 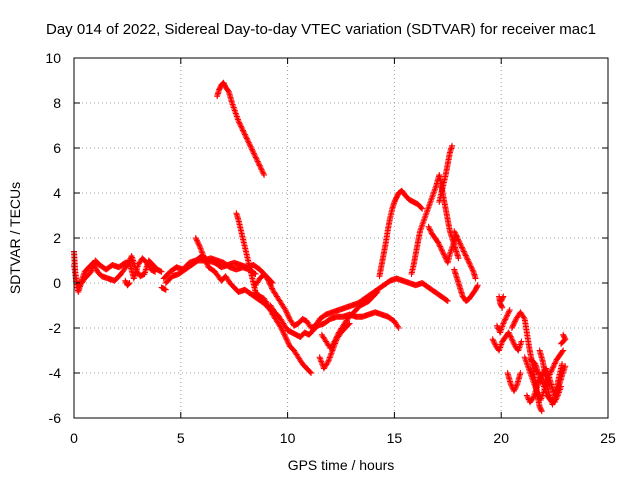 What do you see at coordinates (395, 438) in the screenshot?
I see `x-tick-label: 15` at bounding box center [395, 438].